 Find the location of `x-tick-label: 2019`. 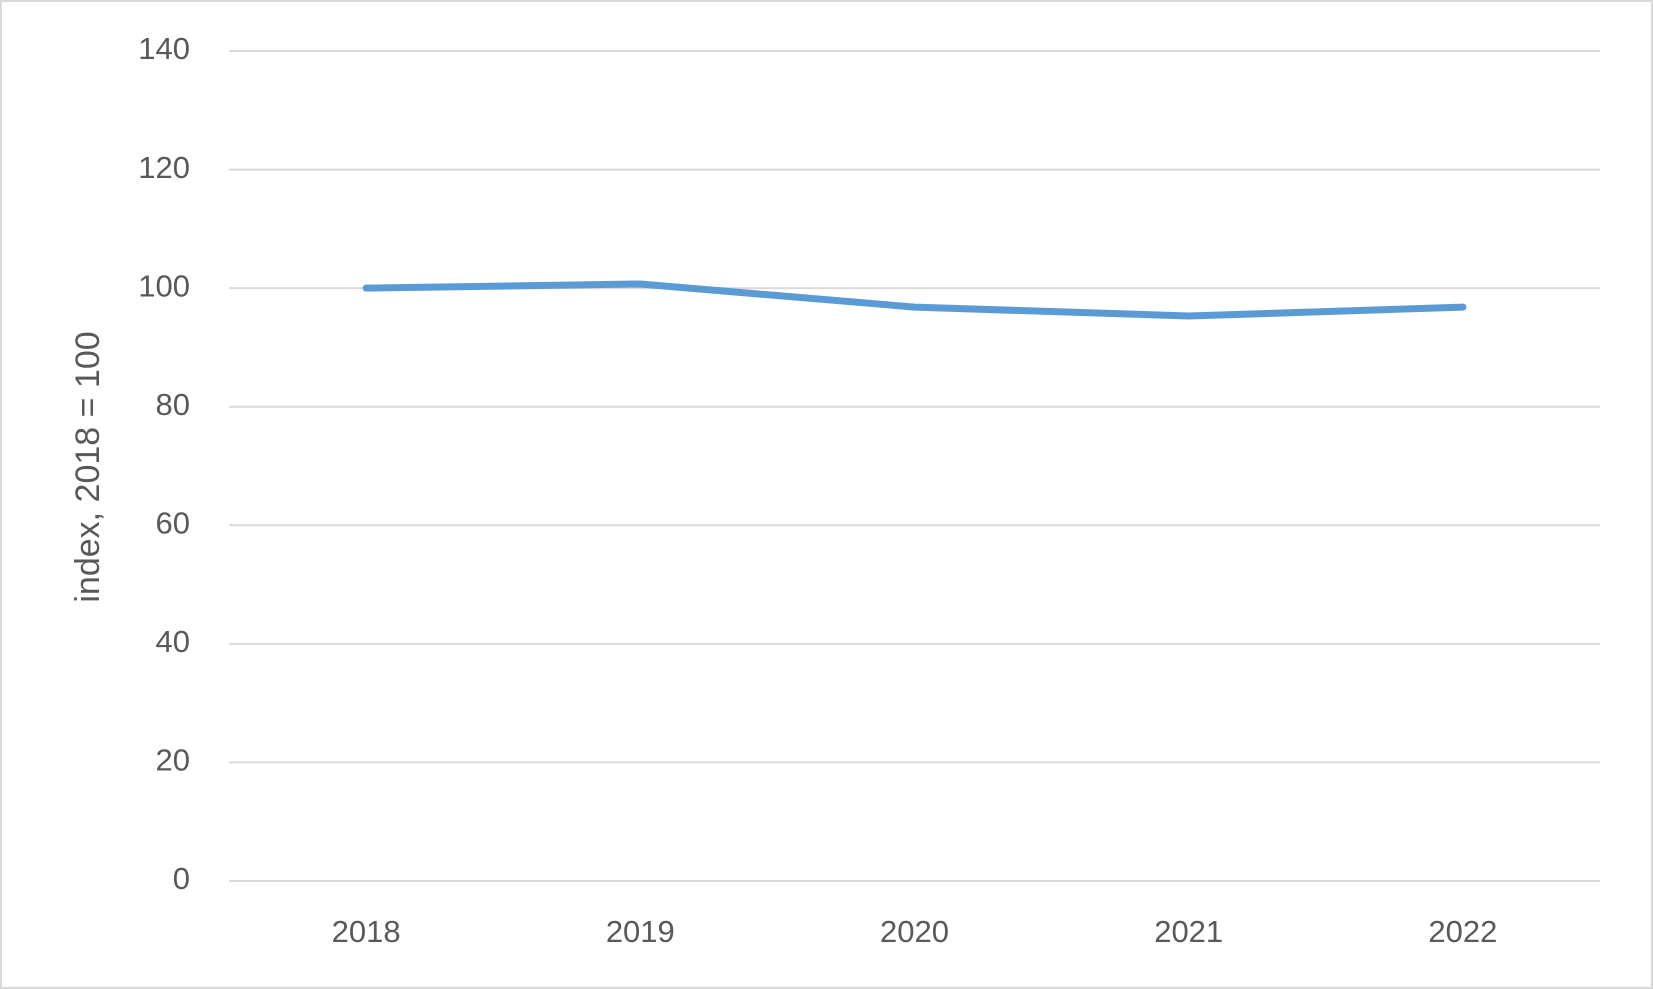

x-tick-label: 2019 is located at coordinates (640, 931).